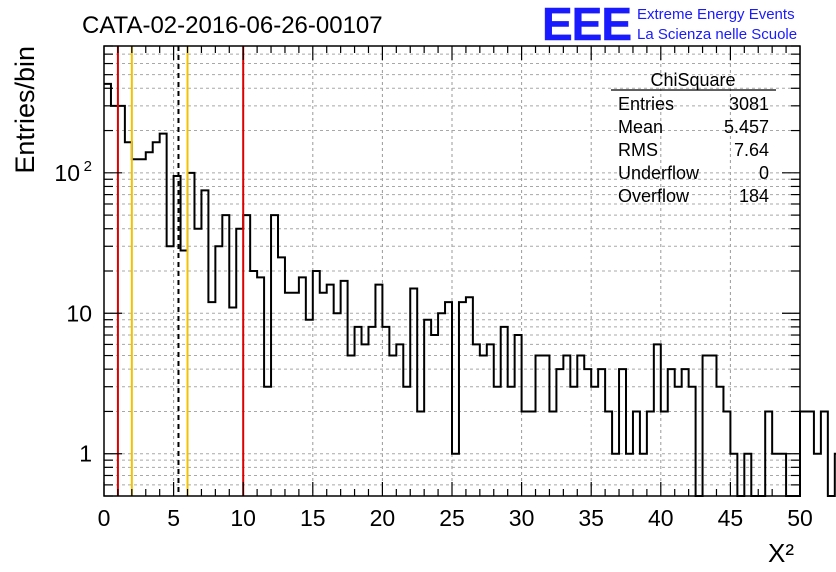 The width and height of the screenshot is (836, 572). I want to click on stats-label: Underflow, so click(659, 173).